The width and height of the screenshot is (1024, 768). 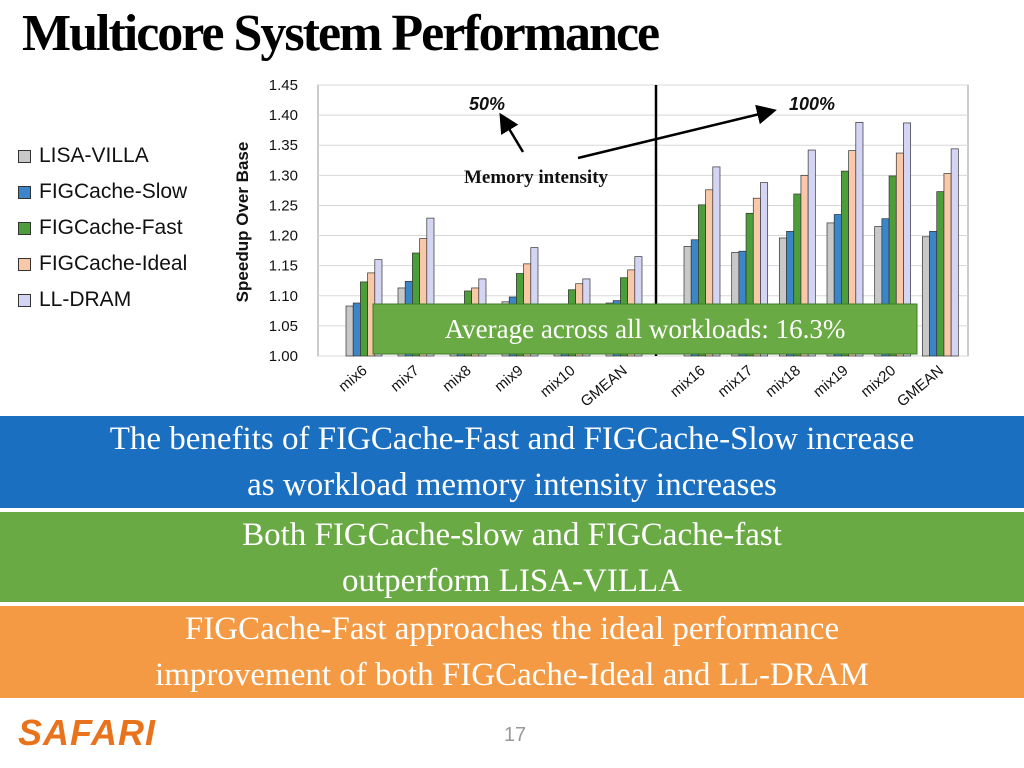 What do you see at coordinates (512, 535) in the screenshot?
I see `banner-green-line-1: Both FIGCache-slow and FIGCache-fast` at bounding box center [512, 535].